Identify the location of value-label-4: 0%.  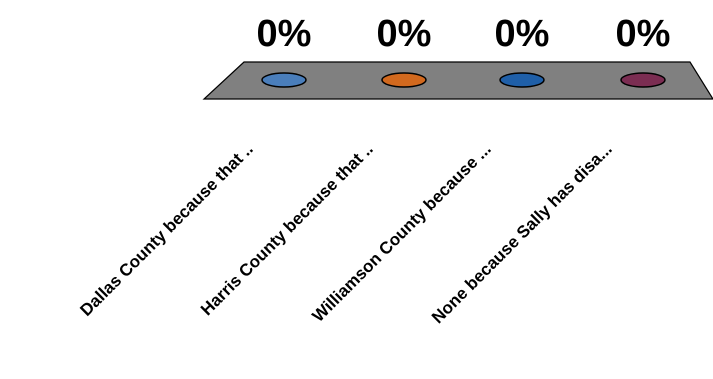
(643, 34).